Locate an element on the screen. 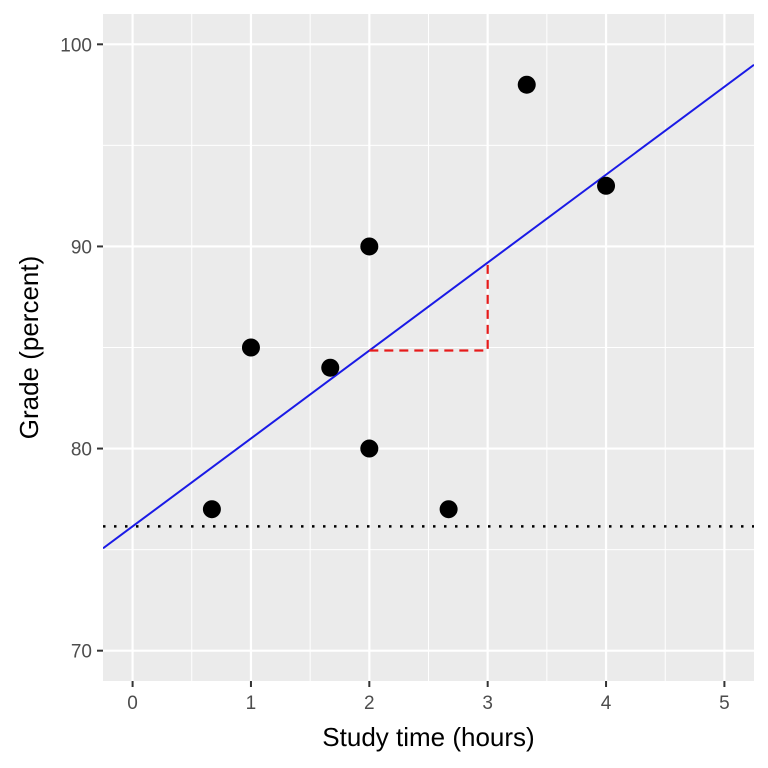 This screenshot has height=768, width=768. y-tick-label: 80 is located at coordinates (81, 450).